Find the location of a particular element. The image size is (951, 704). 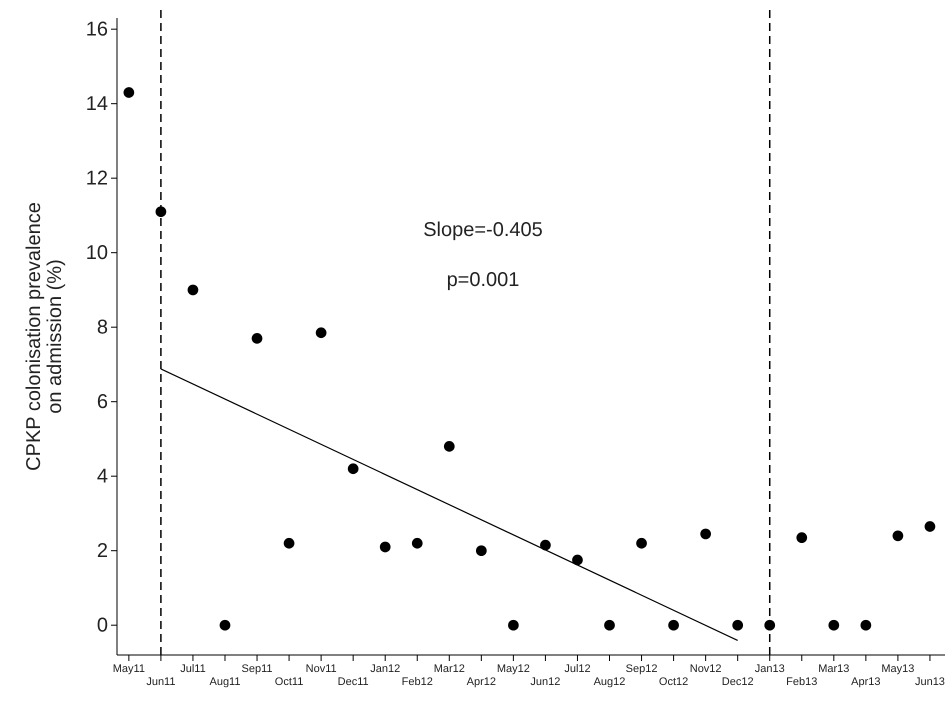

x-tick-label: Jun11 is located at coordinates (161, 682).